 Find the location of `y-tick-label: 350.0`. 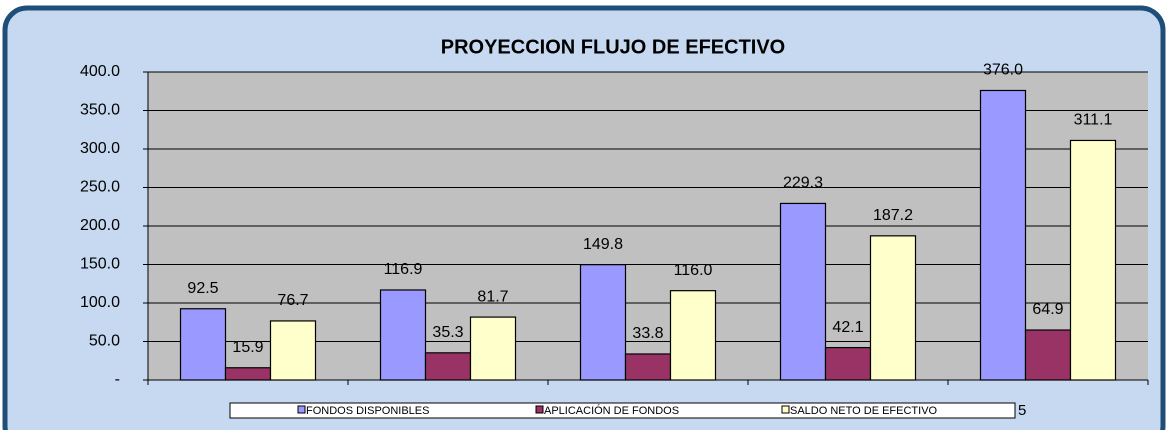

y-tick-label: 350.0 is located at coordinates (100, 110).